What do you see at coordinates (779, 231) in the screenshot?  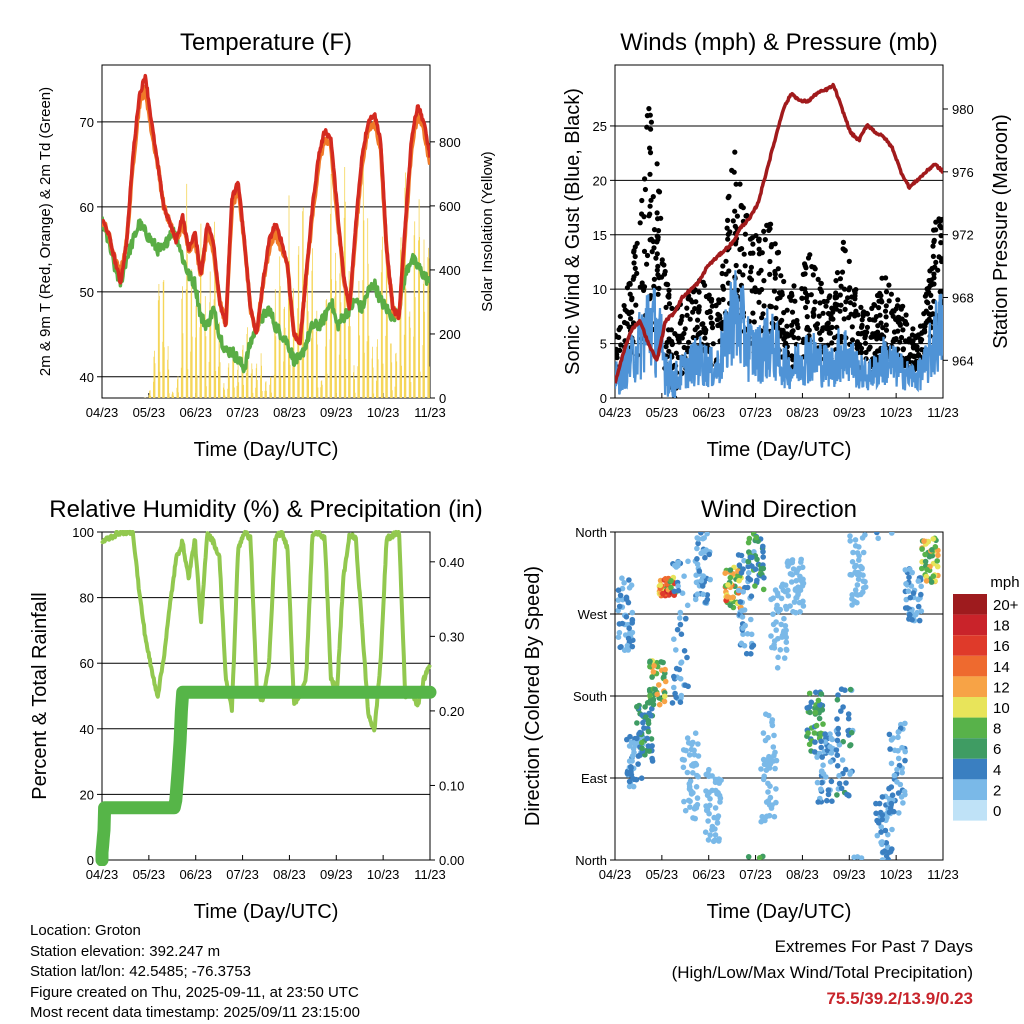 I see `plot-frame` at bounding box center [779, 231].